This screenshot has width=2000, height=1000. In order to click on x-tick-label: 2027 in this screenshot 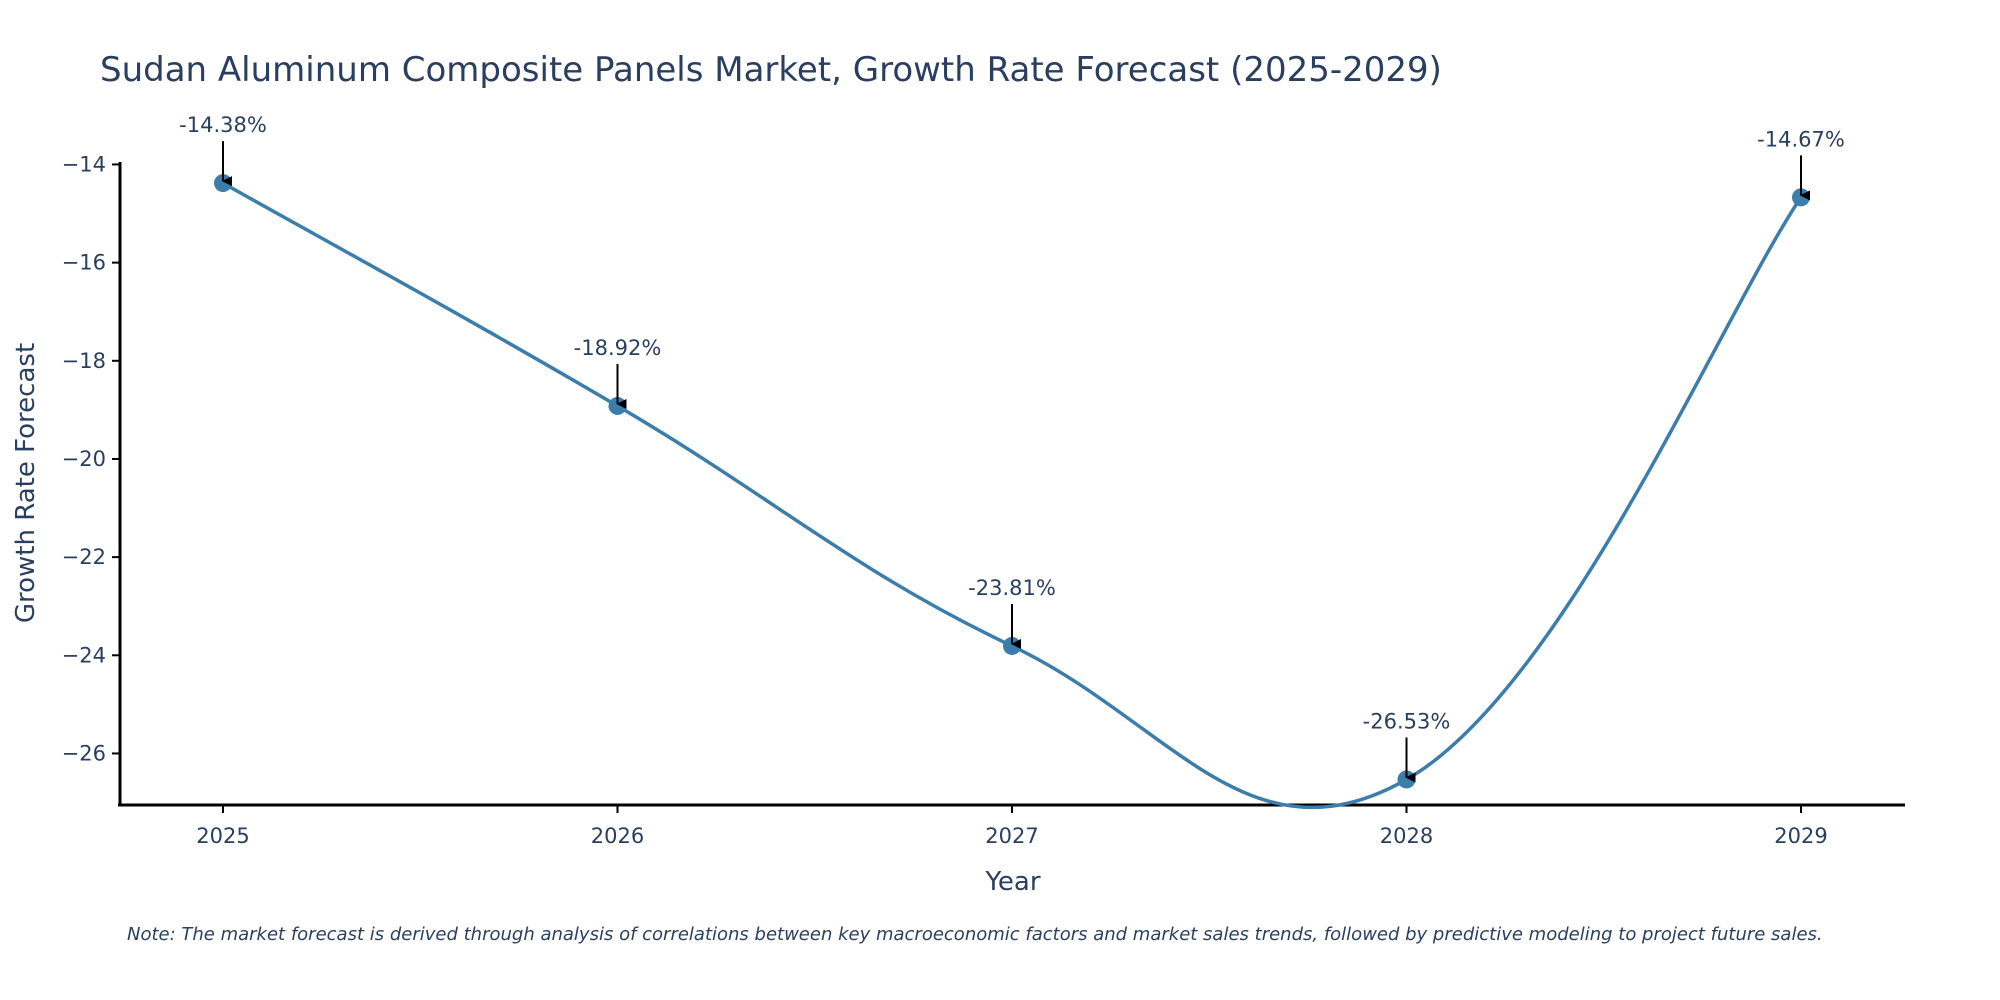, I will do `click(1011, 836)`.